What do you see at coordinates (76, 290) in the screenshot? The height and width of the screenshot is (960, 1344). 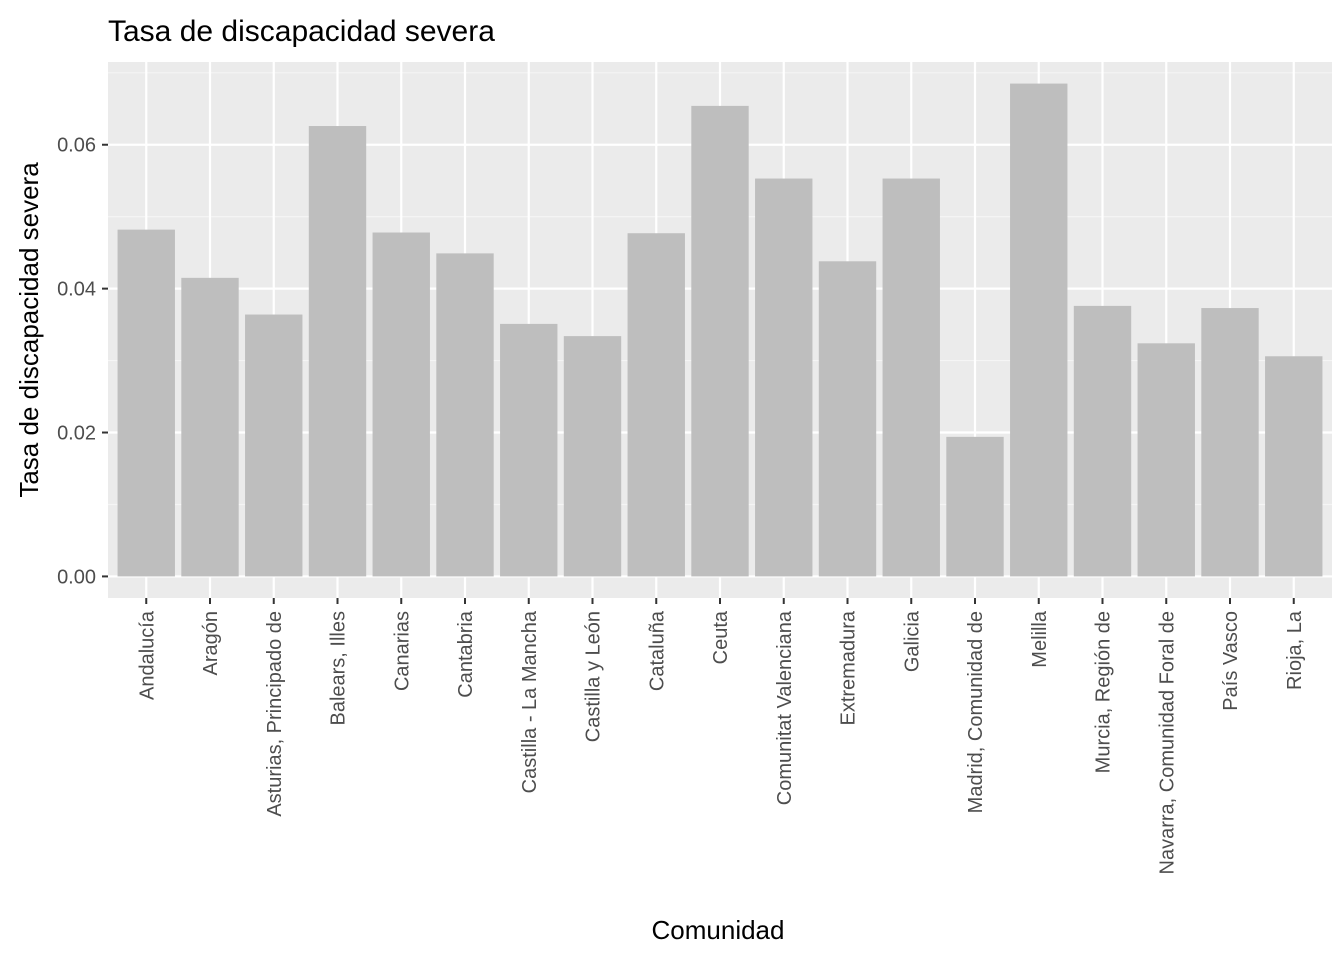 I see `y-tick-label: 0.04` at bounding box center [76, 290].